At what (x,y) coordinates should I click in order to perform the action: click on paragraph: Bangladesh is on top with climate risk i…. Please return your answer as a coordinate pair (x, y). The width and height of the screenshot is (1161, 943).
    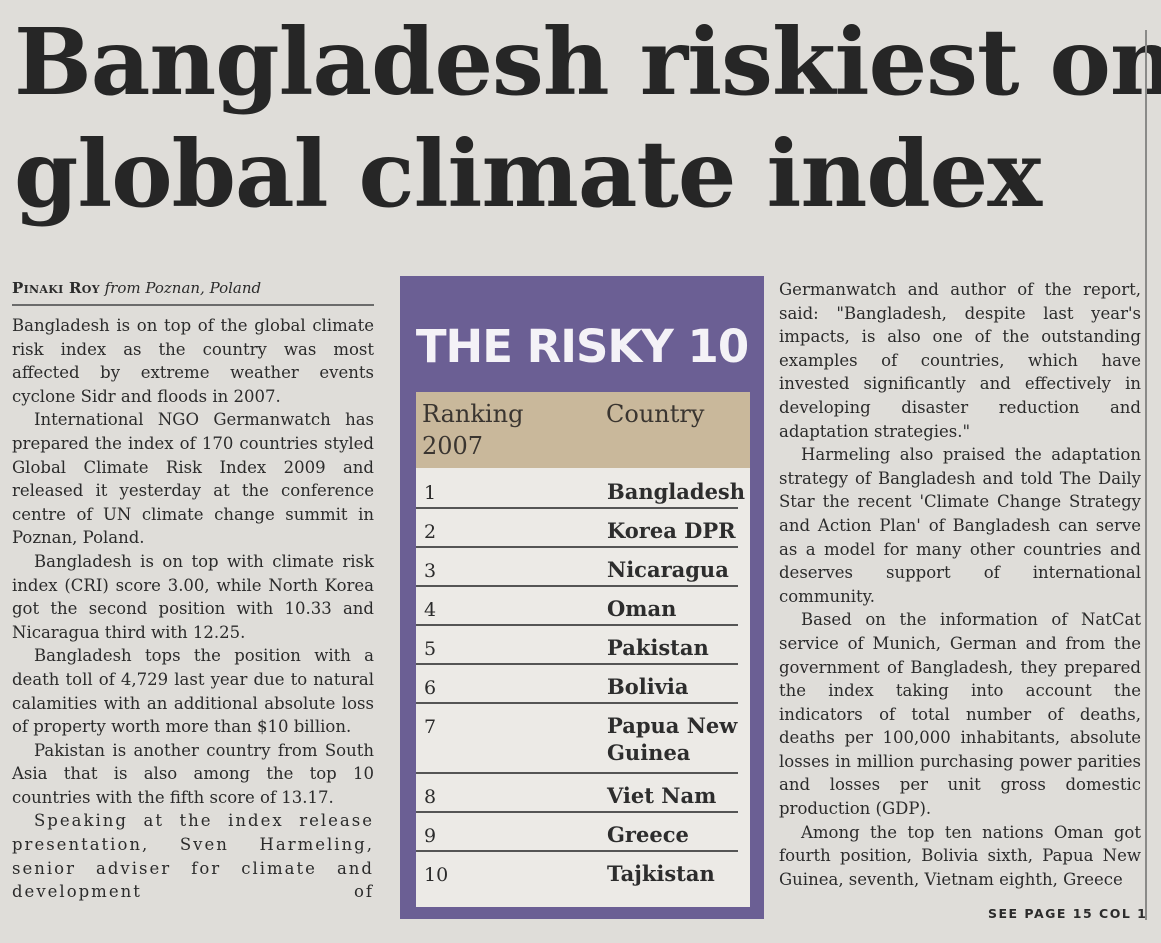
    Looking at the image, I should click on (193, 596).